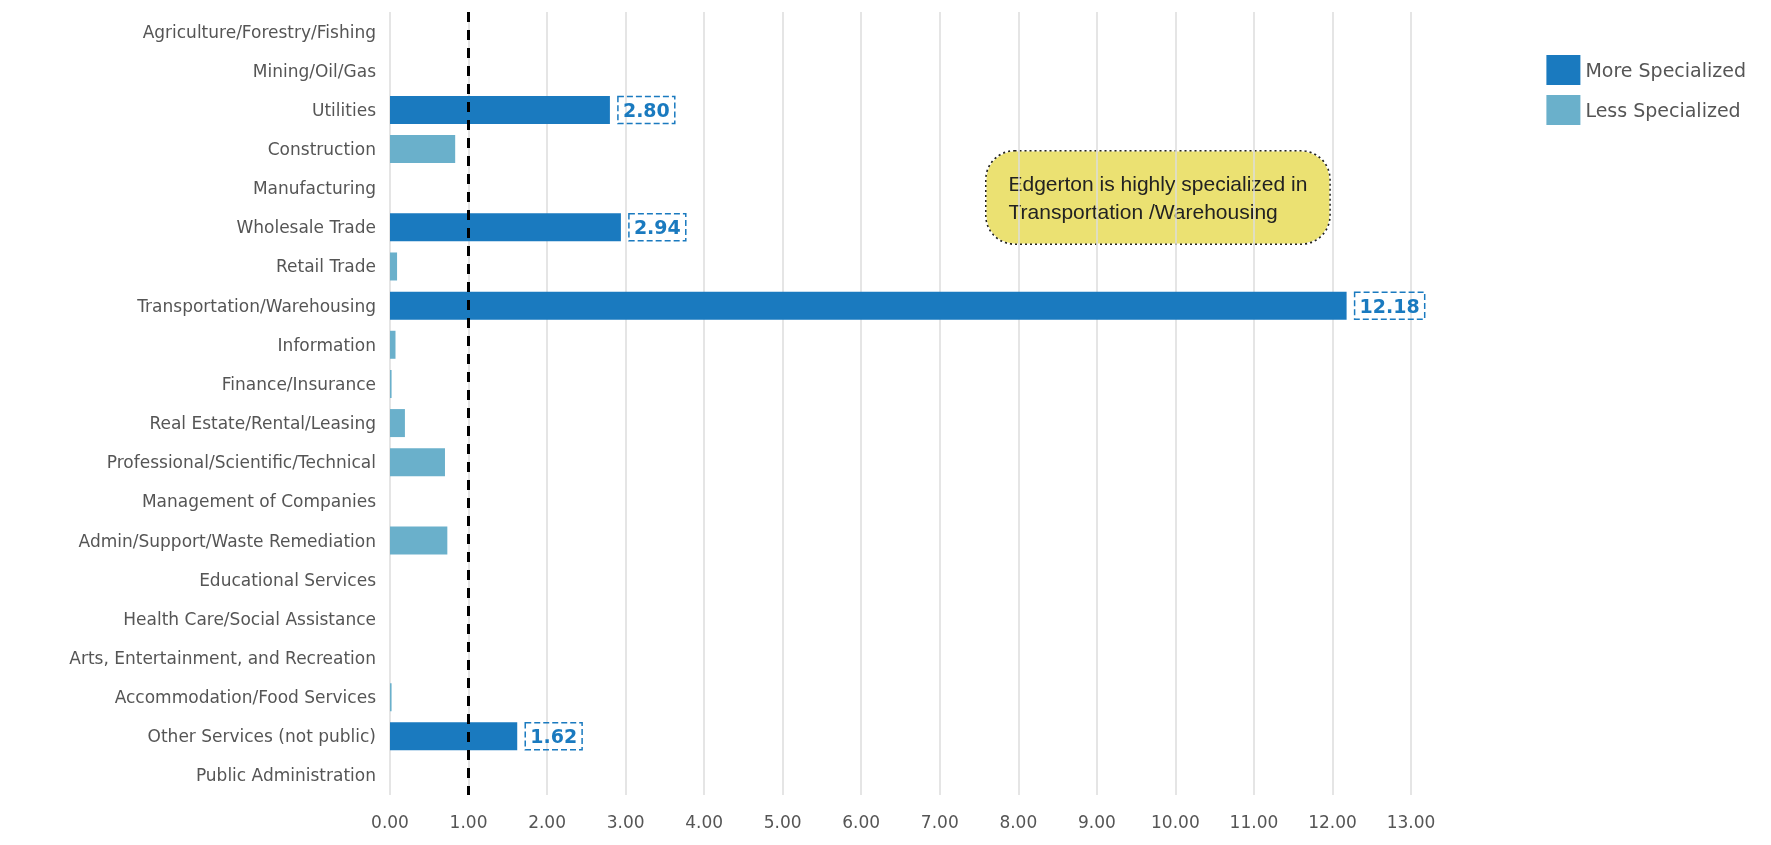 The height and width of the screenshot is (845, 1771). I want to click on legend-label: Less Specialized, so click(1663, 110).